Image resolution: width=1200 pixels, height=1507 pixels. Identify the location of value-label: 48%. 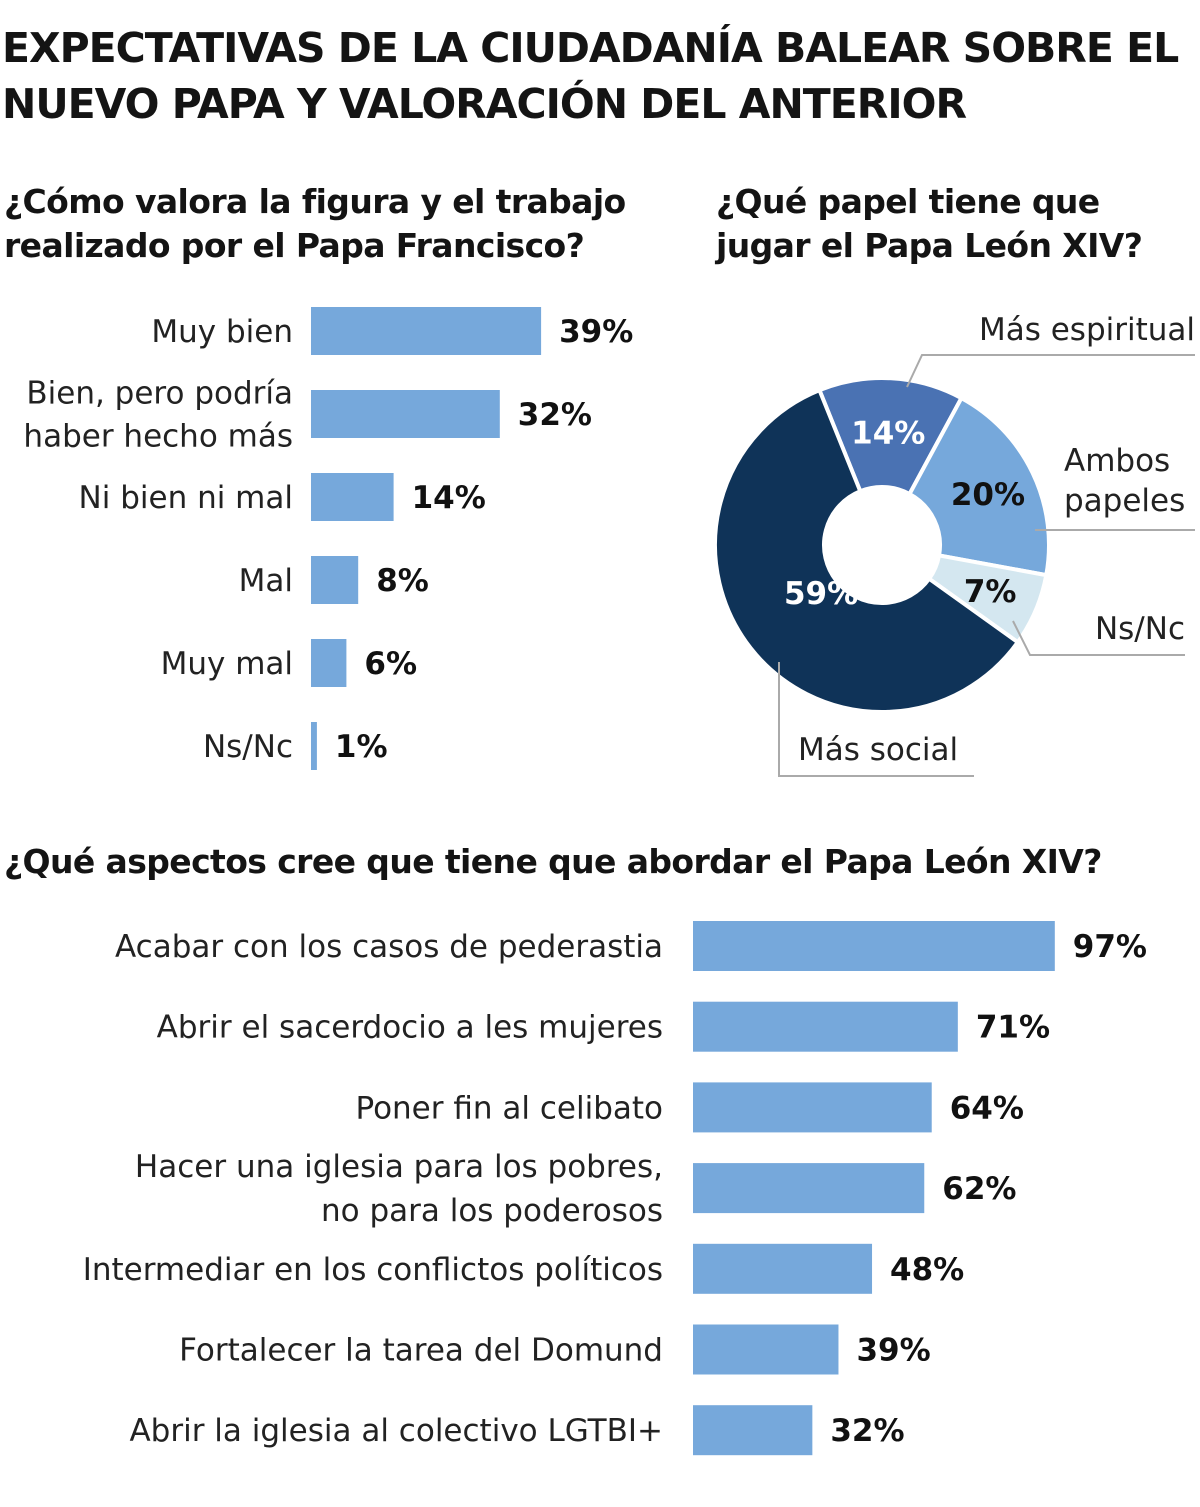
(927, 1270).